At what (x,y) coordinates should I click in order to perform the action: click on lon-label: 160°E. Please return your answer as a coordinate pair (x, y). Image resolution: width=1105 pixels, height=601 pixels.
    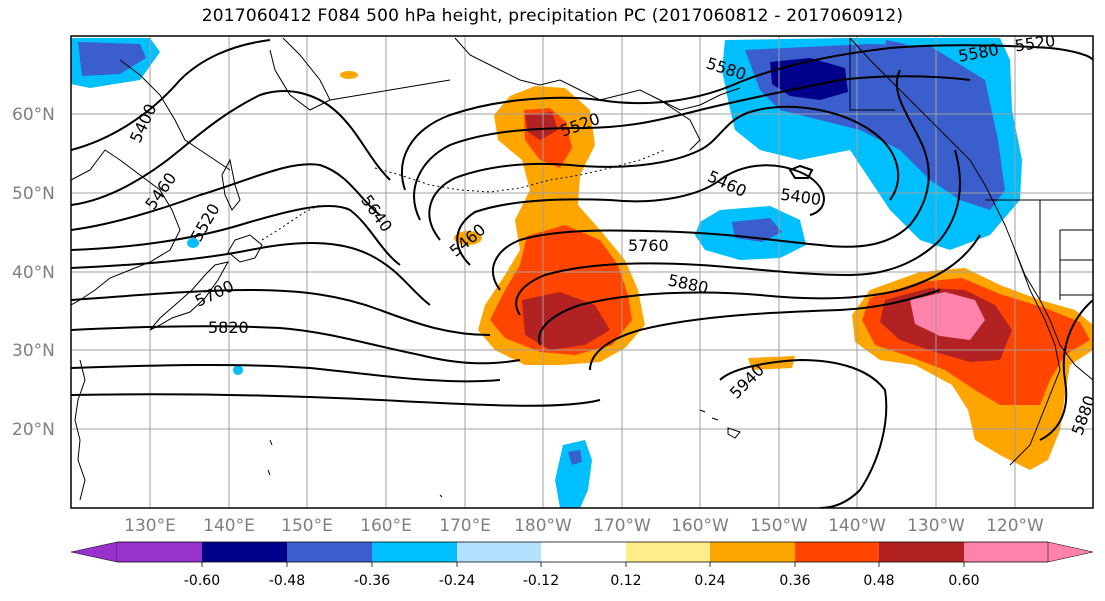
    Looking at the image, I should click on (386, 526).